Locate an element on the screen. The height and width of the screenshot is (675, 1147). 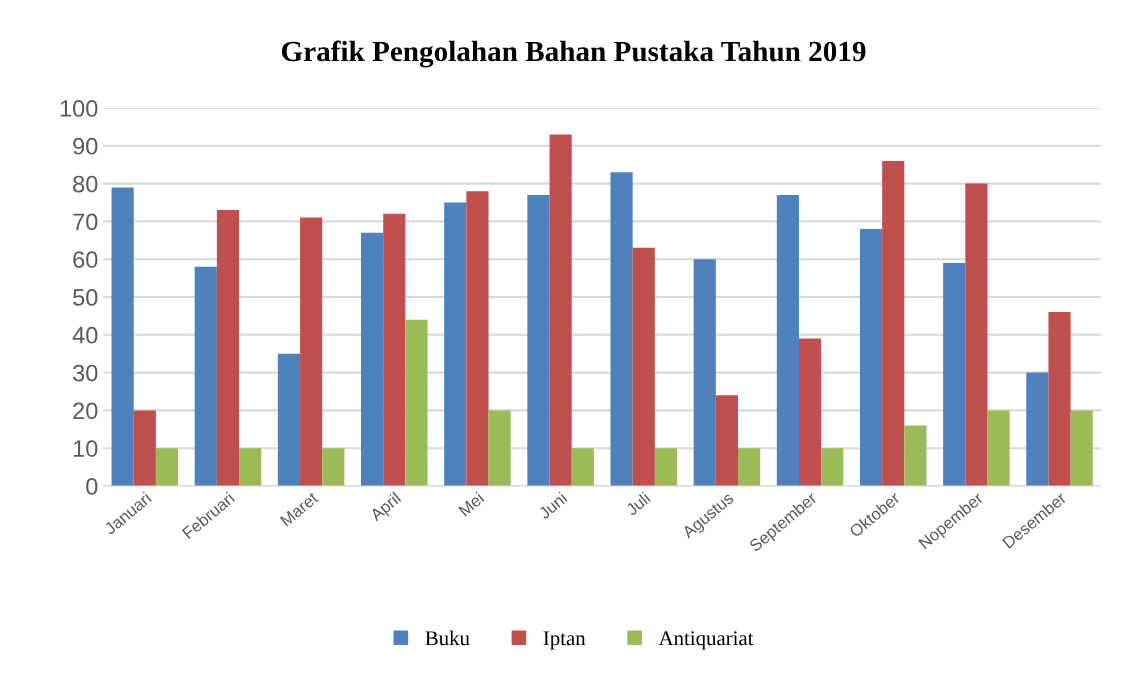
y-tick-label: 60 is located at coordinates (85, 259).